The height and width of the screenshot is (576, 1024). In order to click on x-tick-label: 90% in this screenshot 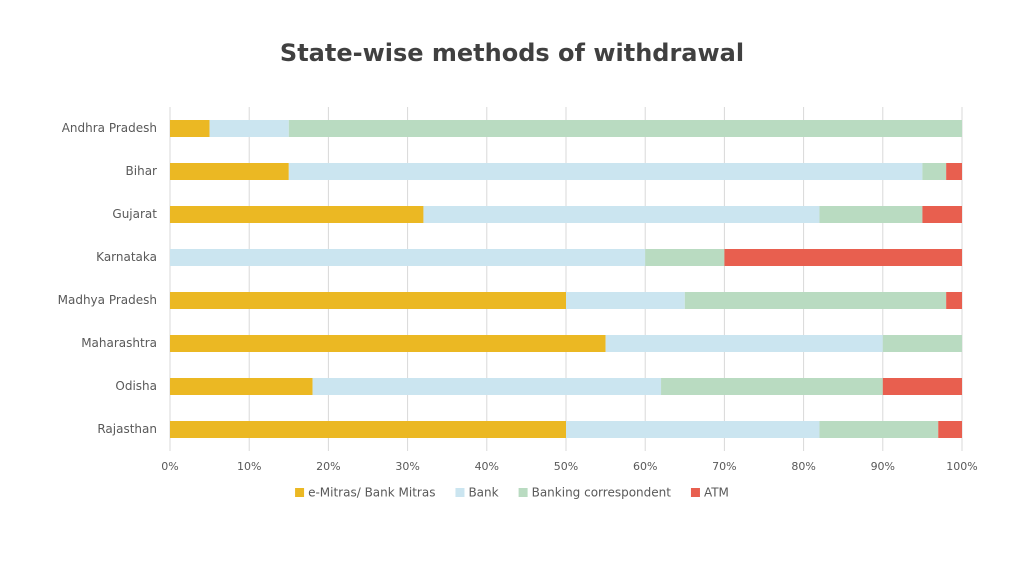, I will do `click(883, 466)`.